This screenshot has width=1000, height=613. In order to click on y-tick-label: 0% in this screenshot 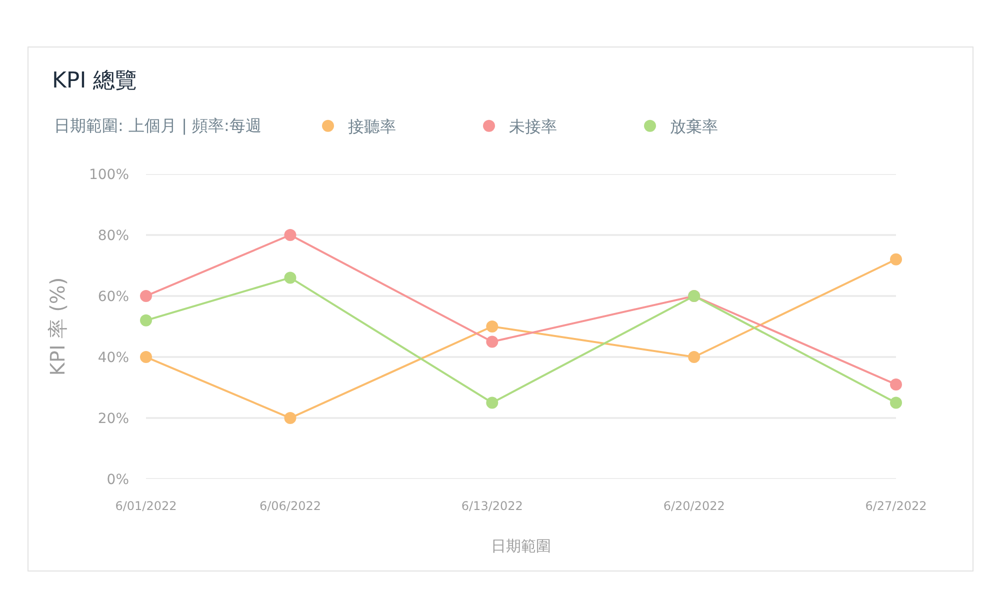, I will do `click(117, 480)`.